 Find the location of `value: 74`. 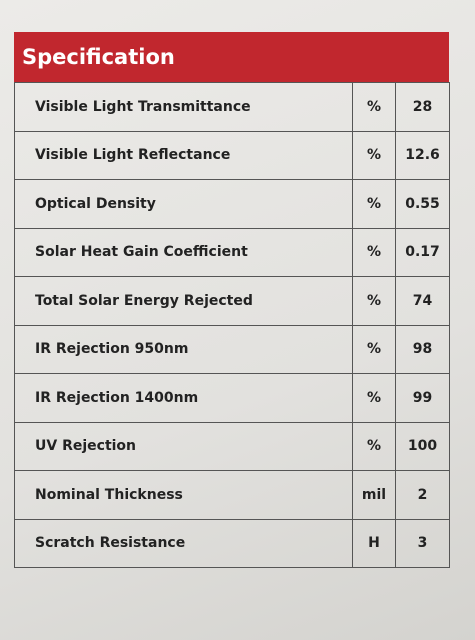

value: 74 is located at coordinates (422, 301).